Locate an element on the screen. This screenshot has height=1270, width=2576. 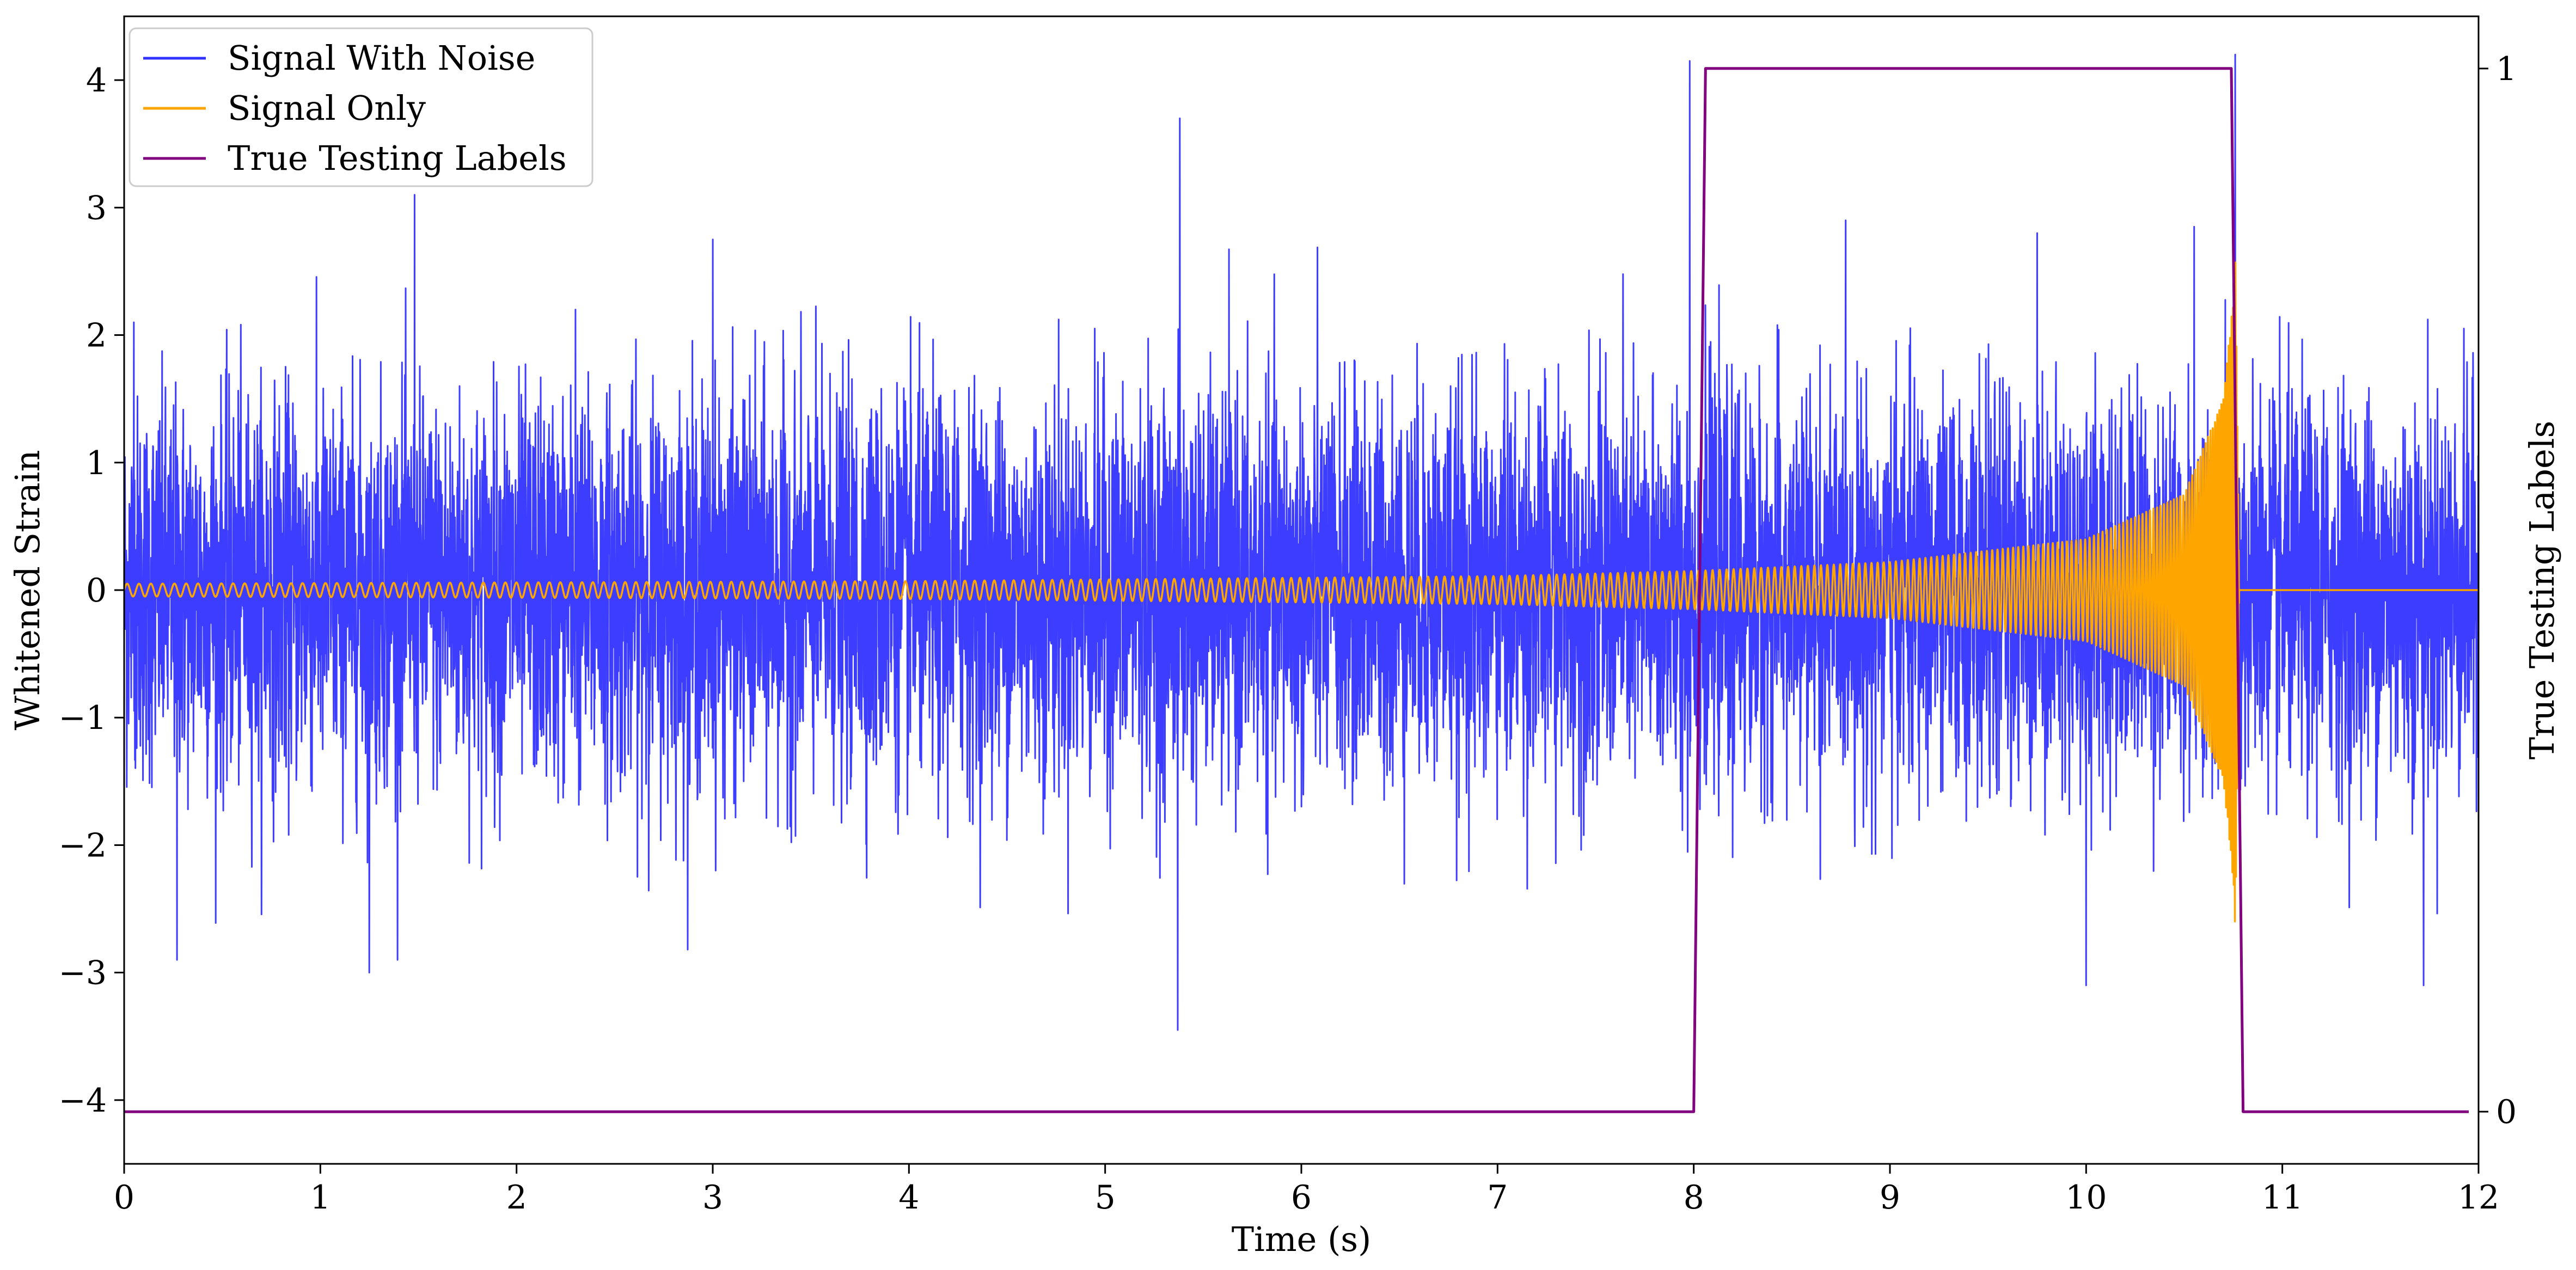
legend-label: True Testing Labels is located at coordinates (397, 158).